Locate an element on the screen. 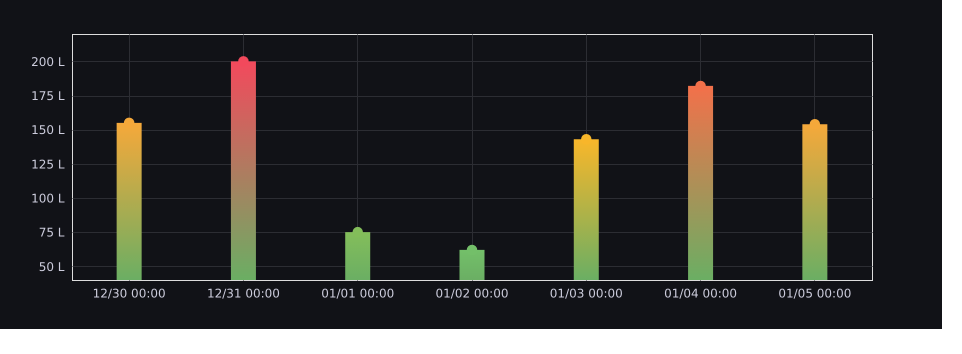 The image size is (962, 354). x-tick-label: 12/31 00:00 is located at coordinates (243, 293).